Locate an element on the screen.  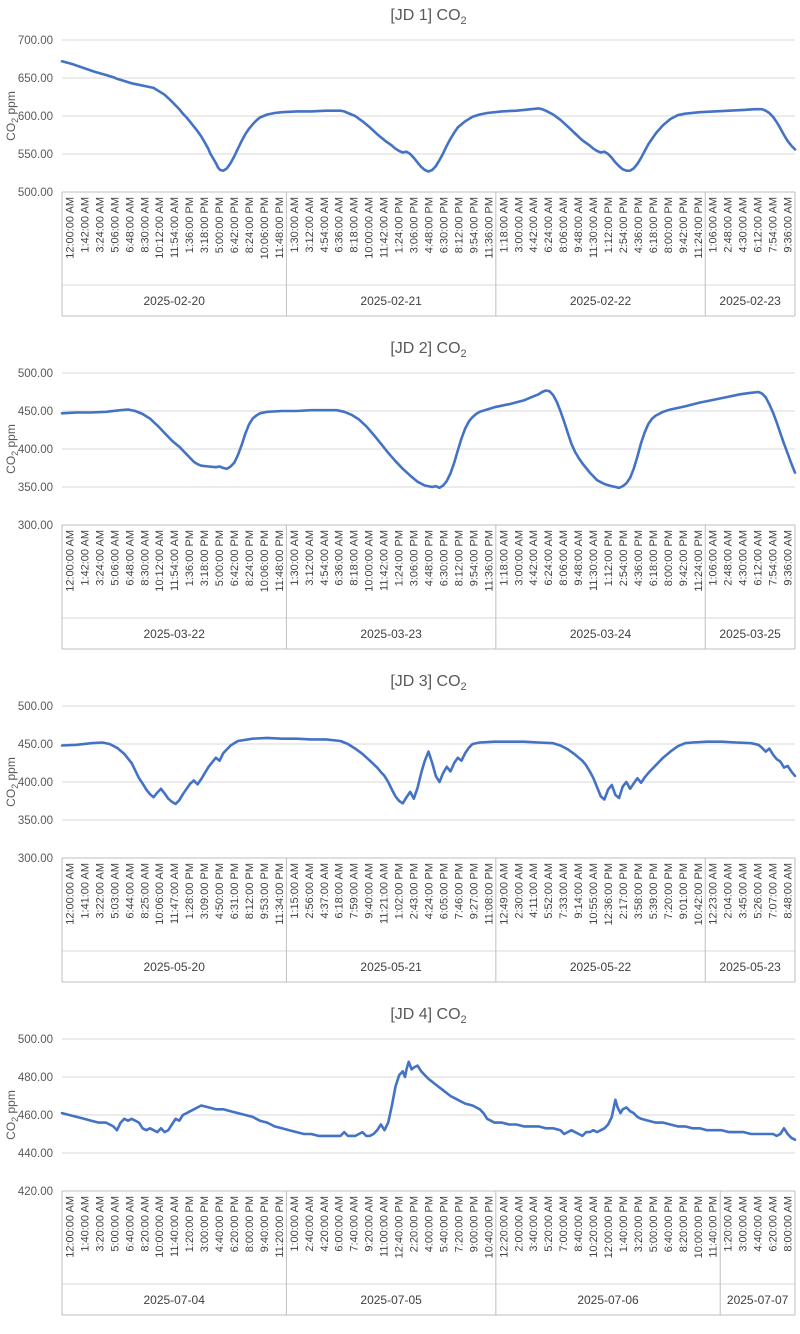
svg-text: 12:00:00 PM is located at coordinates (609, 1227).